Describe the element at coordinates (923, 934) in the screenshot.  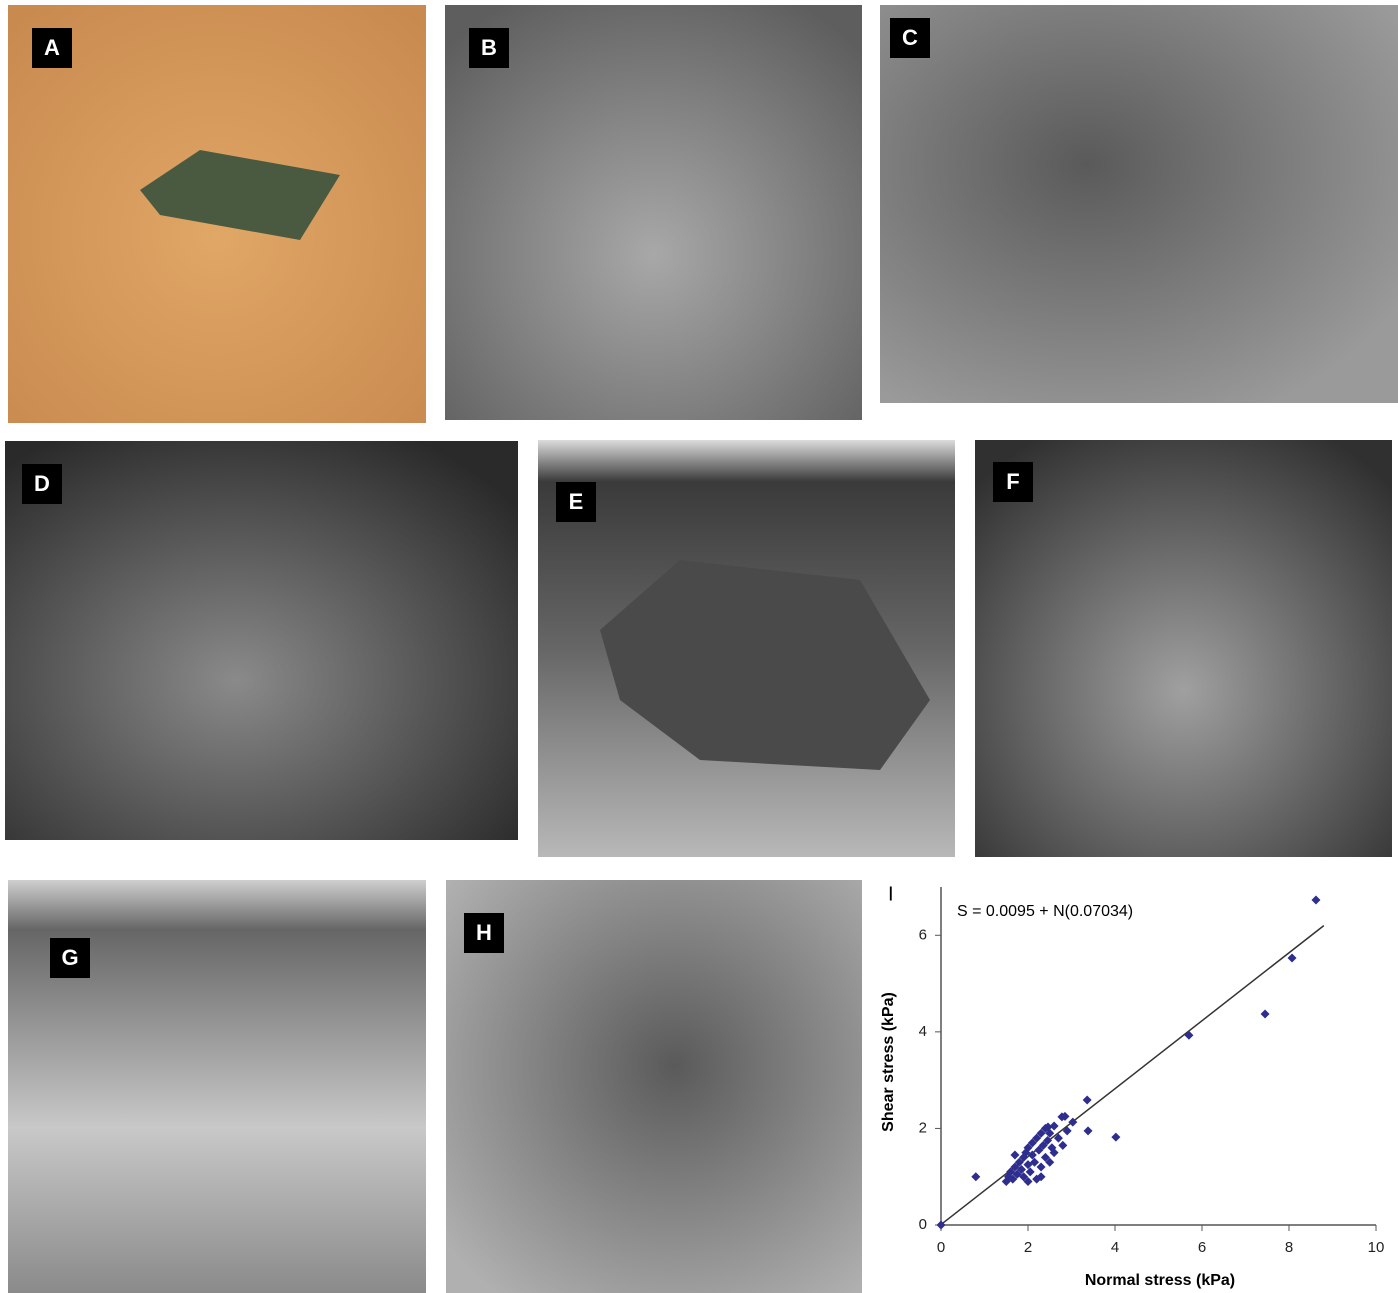
I see `y-tick-label: 6` at that location.